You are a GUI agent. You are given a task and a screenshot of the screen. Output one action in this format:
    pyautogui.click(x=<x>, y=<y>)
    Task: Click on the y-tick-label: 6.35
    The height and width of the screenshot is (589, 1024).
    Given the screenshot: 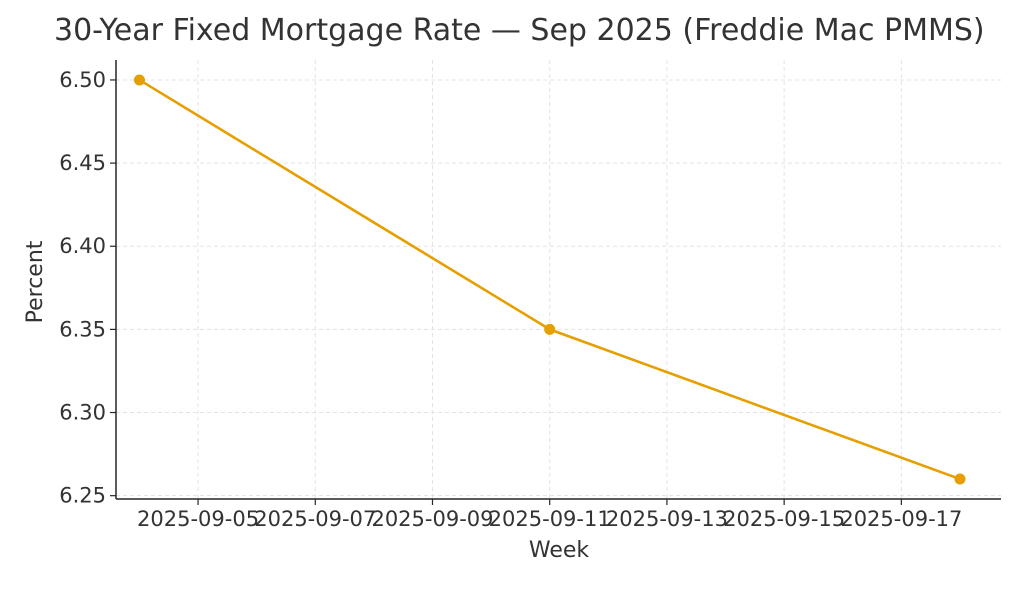 What is the action you would take?
    pyautogui.click(x=82, y=329)
    